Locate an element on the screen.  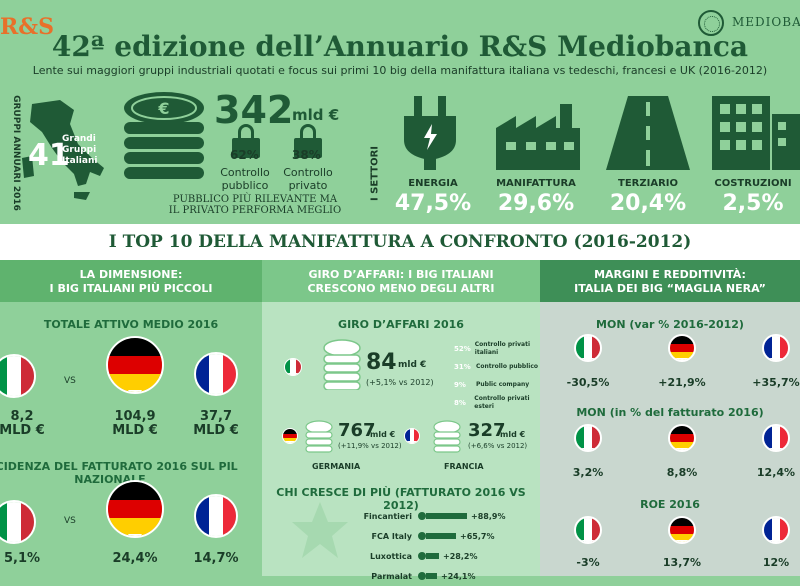
sector-name: MANIFATTURA is located at coordinates (536, 183).